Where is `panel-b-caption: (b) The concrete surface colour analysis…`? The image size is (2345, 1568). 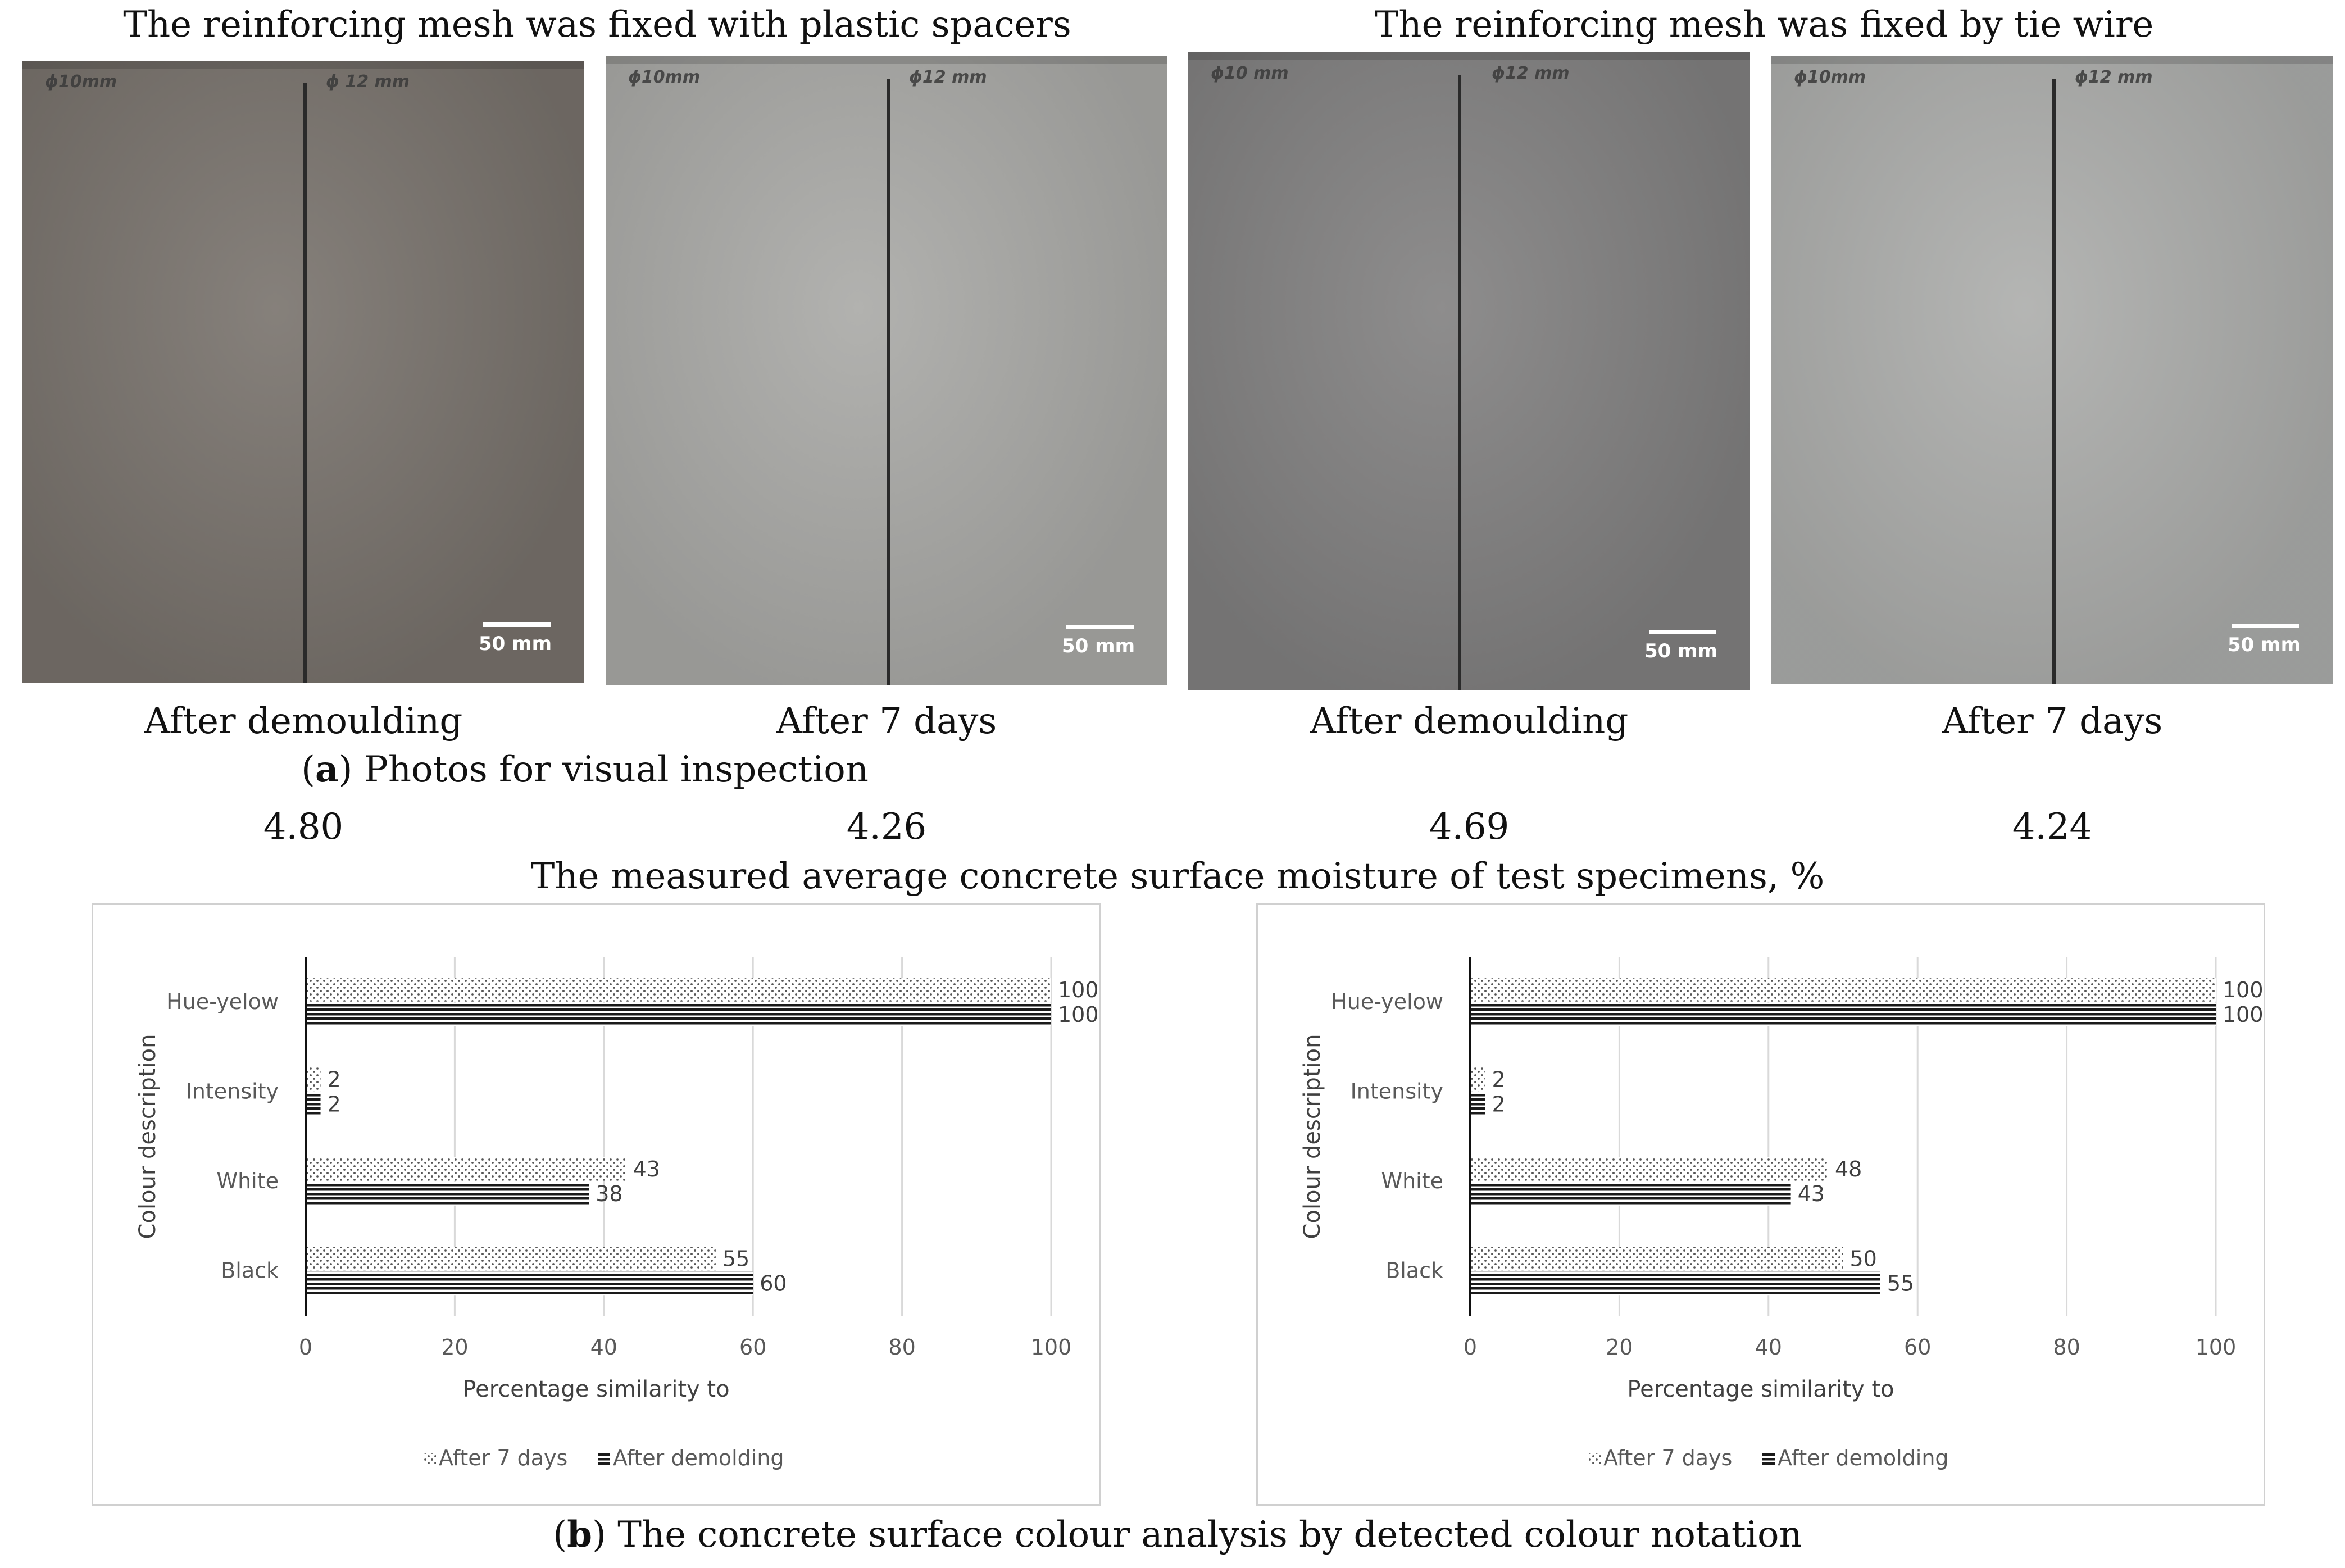
panel-b-caption: (b) The concrete surface colour analysis… is located at coordinates (1177, 1535).